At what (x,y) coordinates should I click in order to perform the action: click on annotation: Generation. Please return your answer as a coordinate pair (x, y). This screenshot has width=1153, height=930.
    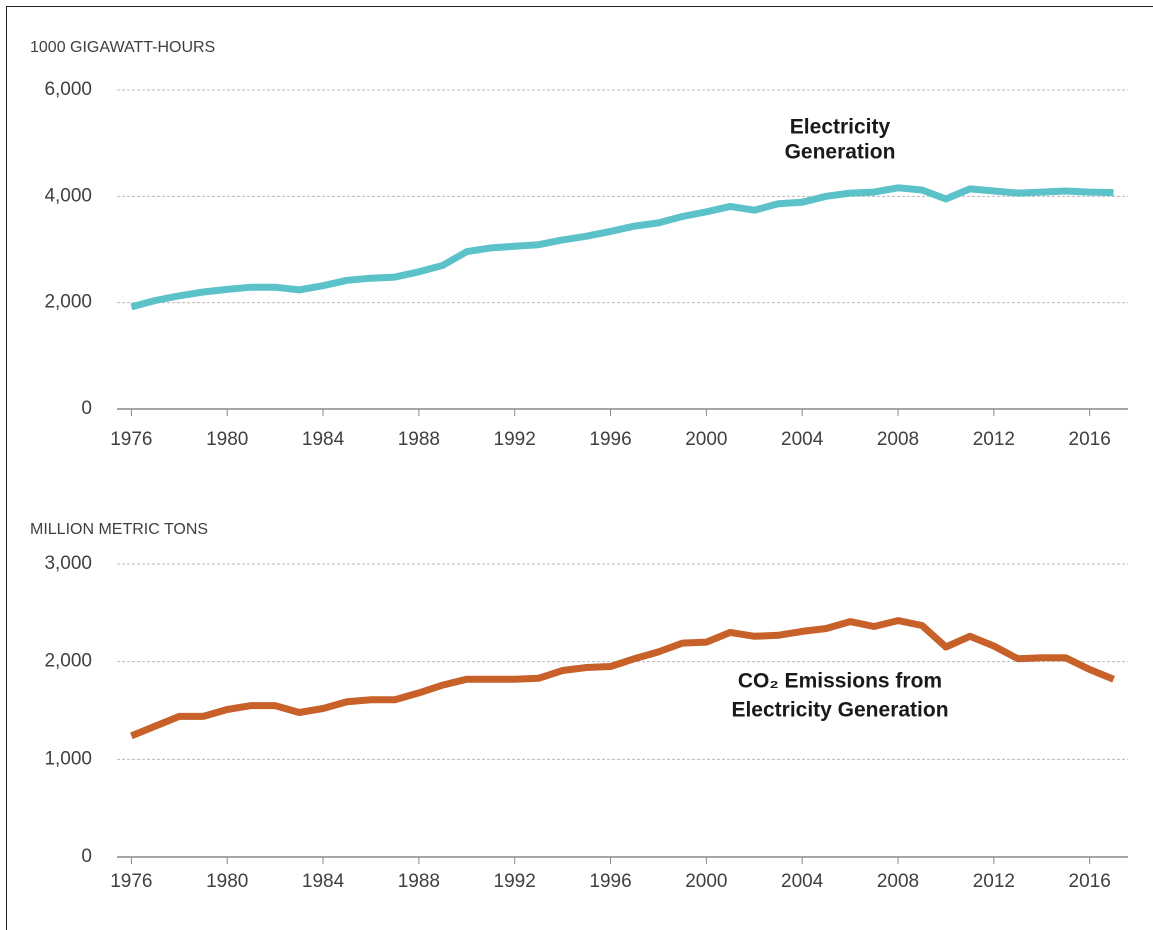
    Looking at the image, I should click on (840, 152).